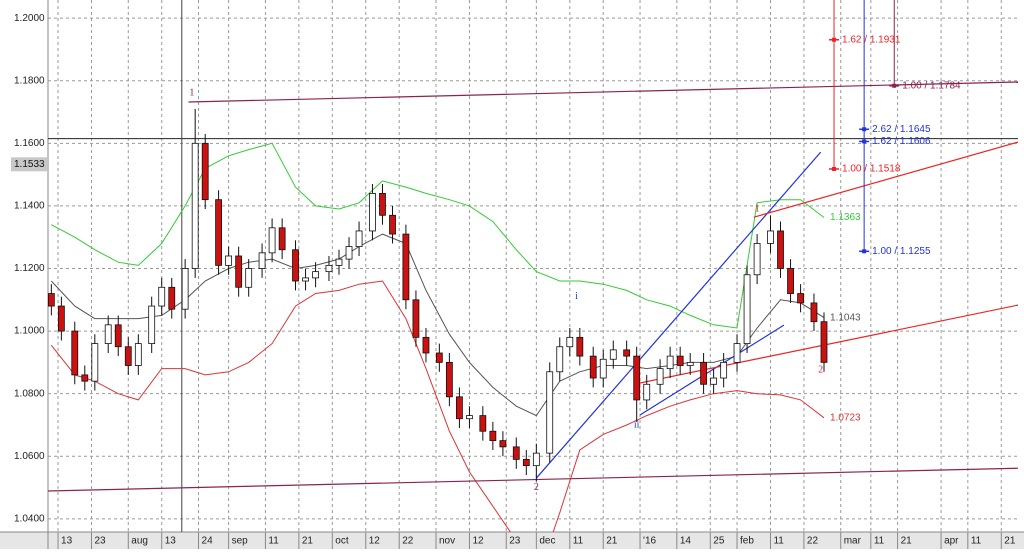  I want to click on x-tick-label: 12, so click(478, 541).